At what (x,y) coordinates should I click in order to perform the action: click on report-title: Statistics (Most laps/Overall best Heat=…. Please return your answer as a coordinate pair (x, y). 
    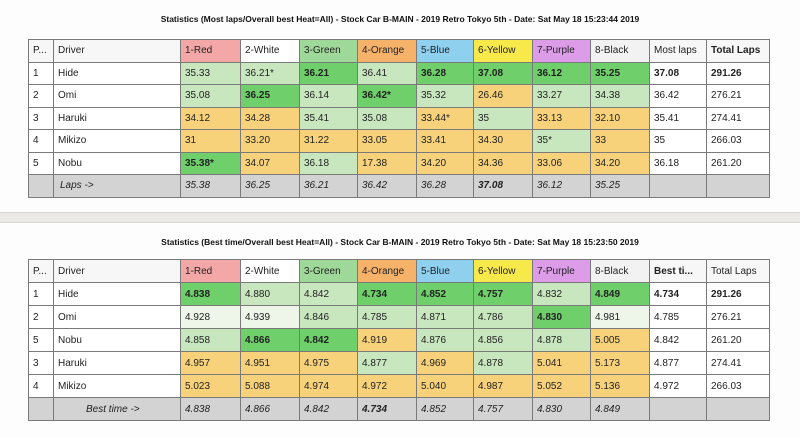
    Looking at the image, I should click on (400, 19).